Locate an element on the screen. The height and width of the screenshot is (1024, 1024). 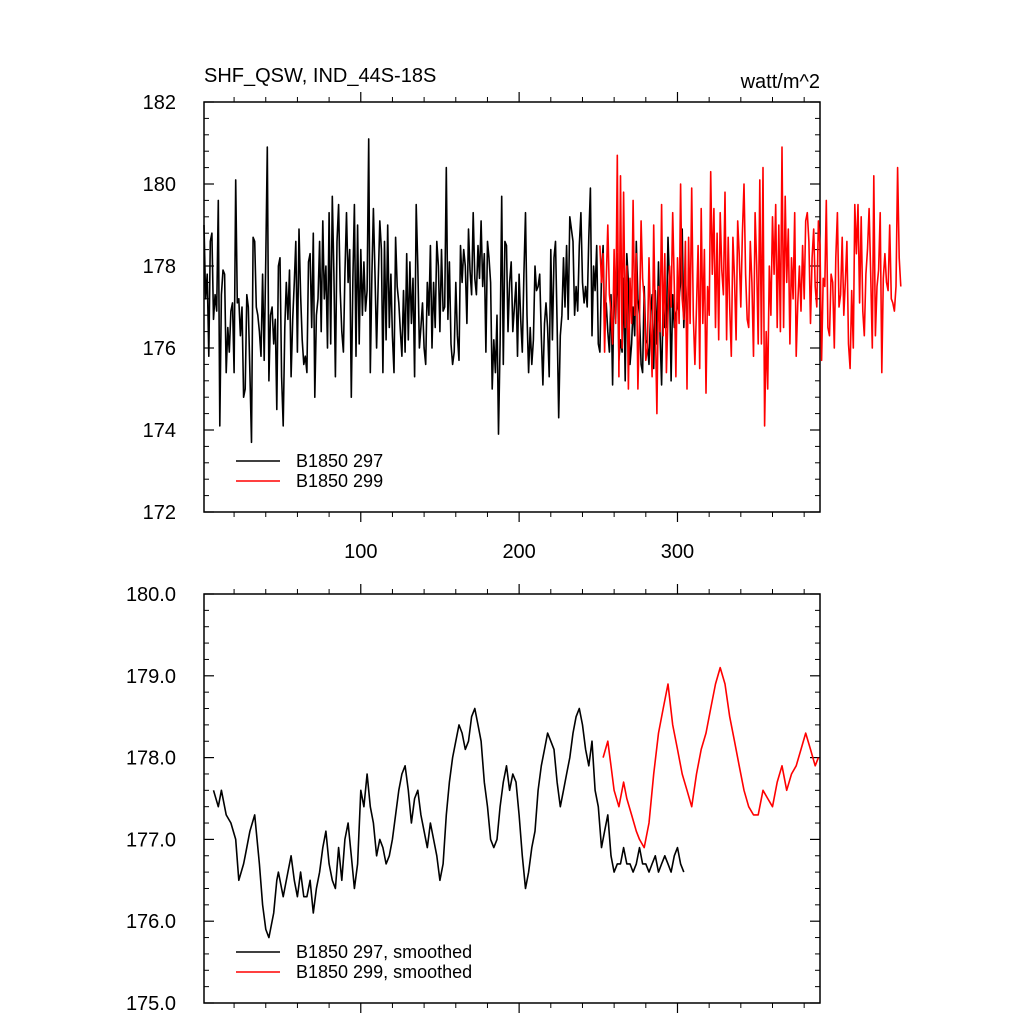
y-tick-label: 178 is located at coordinates (159, 267).